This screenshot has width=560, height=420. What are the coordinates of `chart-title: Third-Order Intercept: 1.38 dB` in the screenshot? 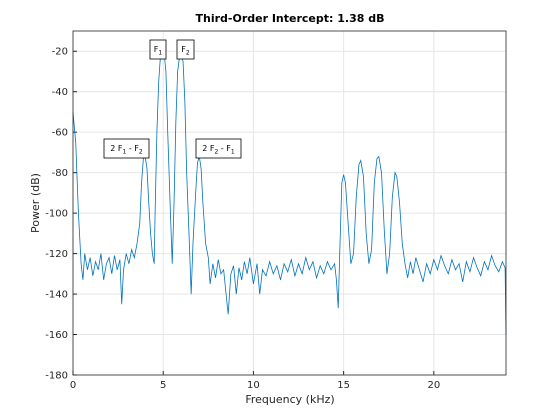 It's located at (290, 18).